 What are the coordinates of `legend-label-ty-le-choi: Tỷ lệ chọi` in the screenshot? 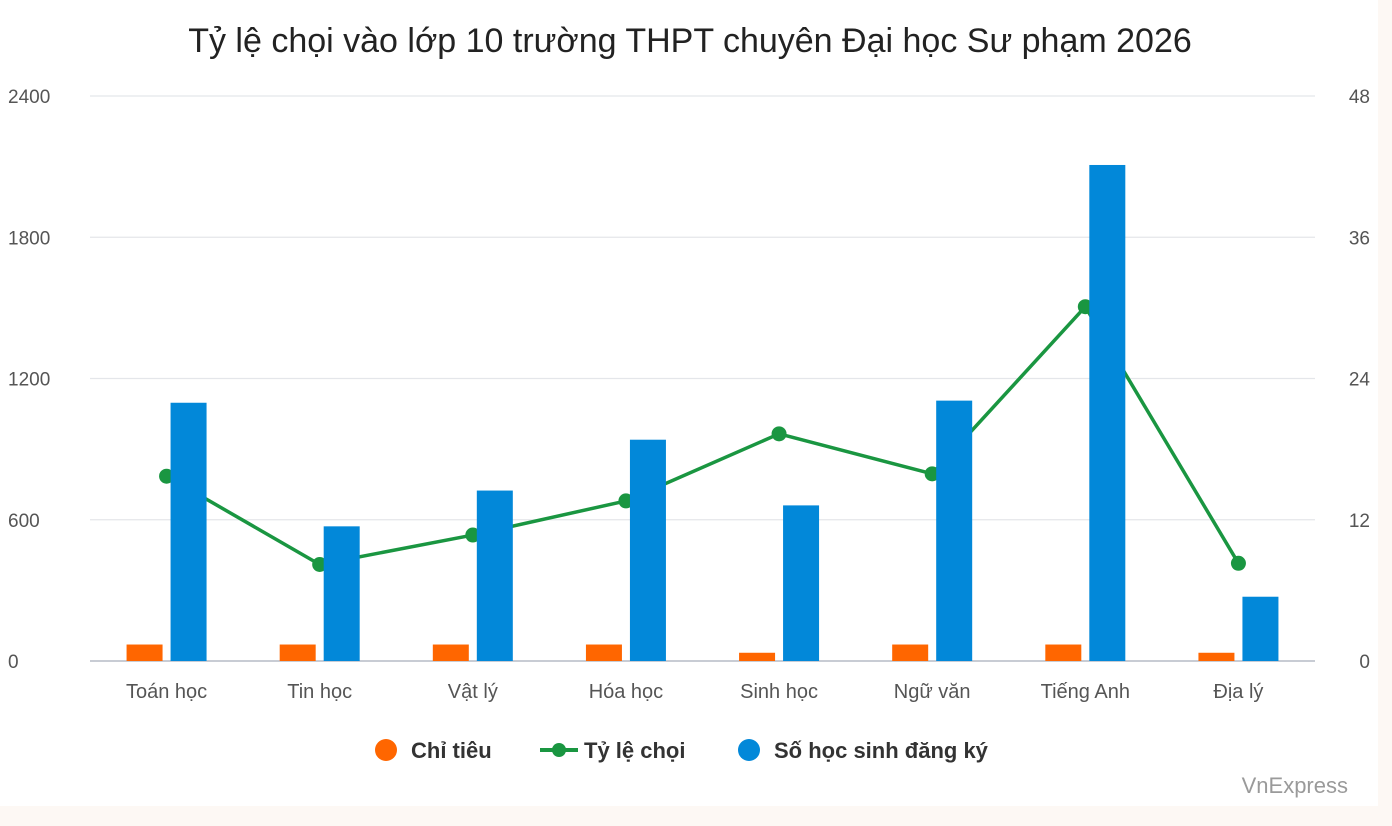 It's located at (634, 750).